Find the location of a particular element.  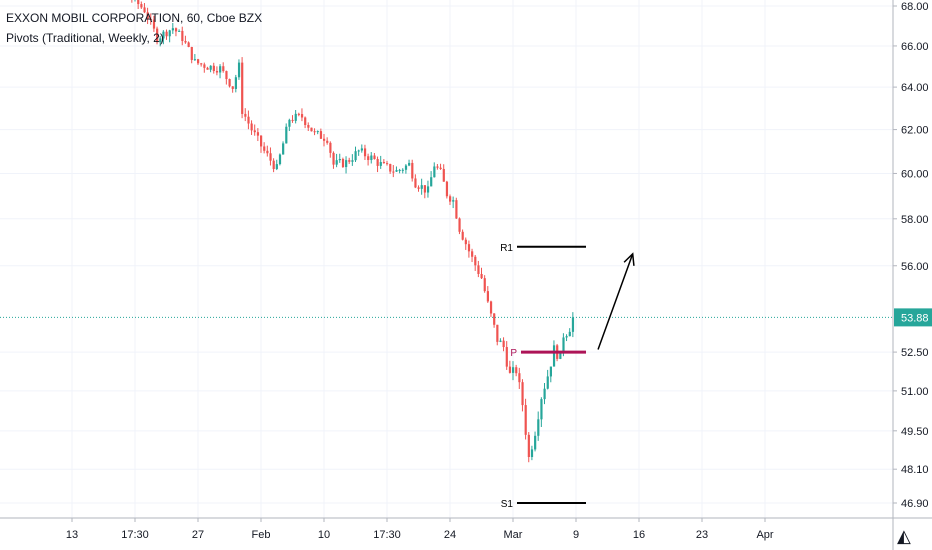

arrow-head is located at coordinates (629, 259).